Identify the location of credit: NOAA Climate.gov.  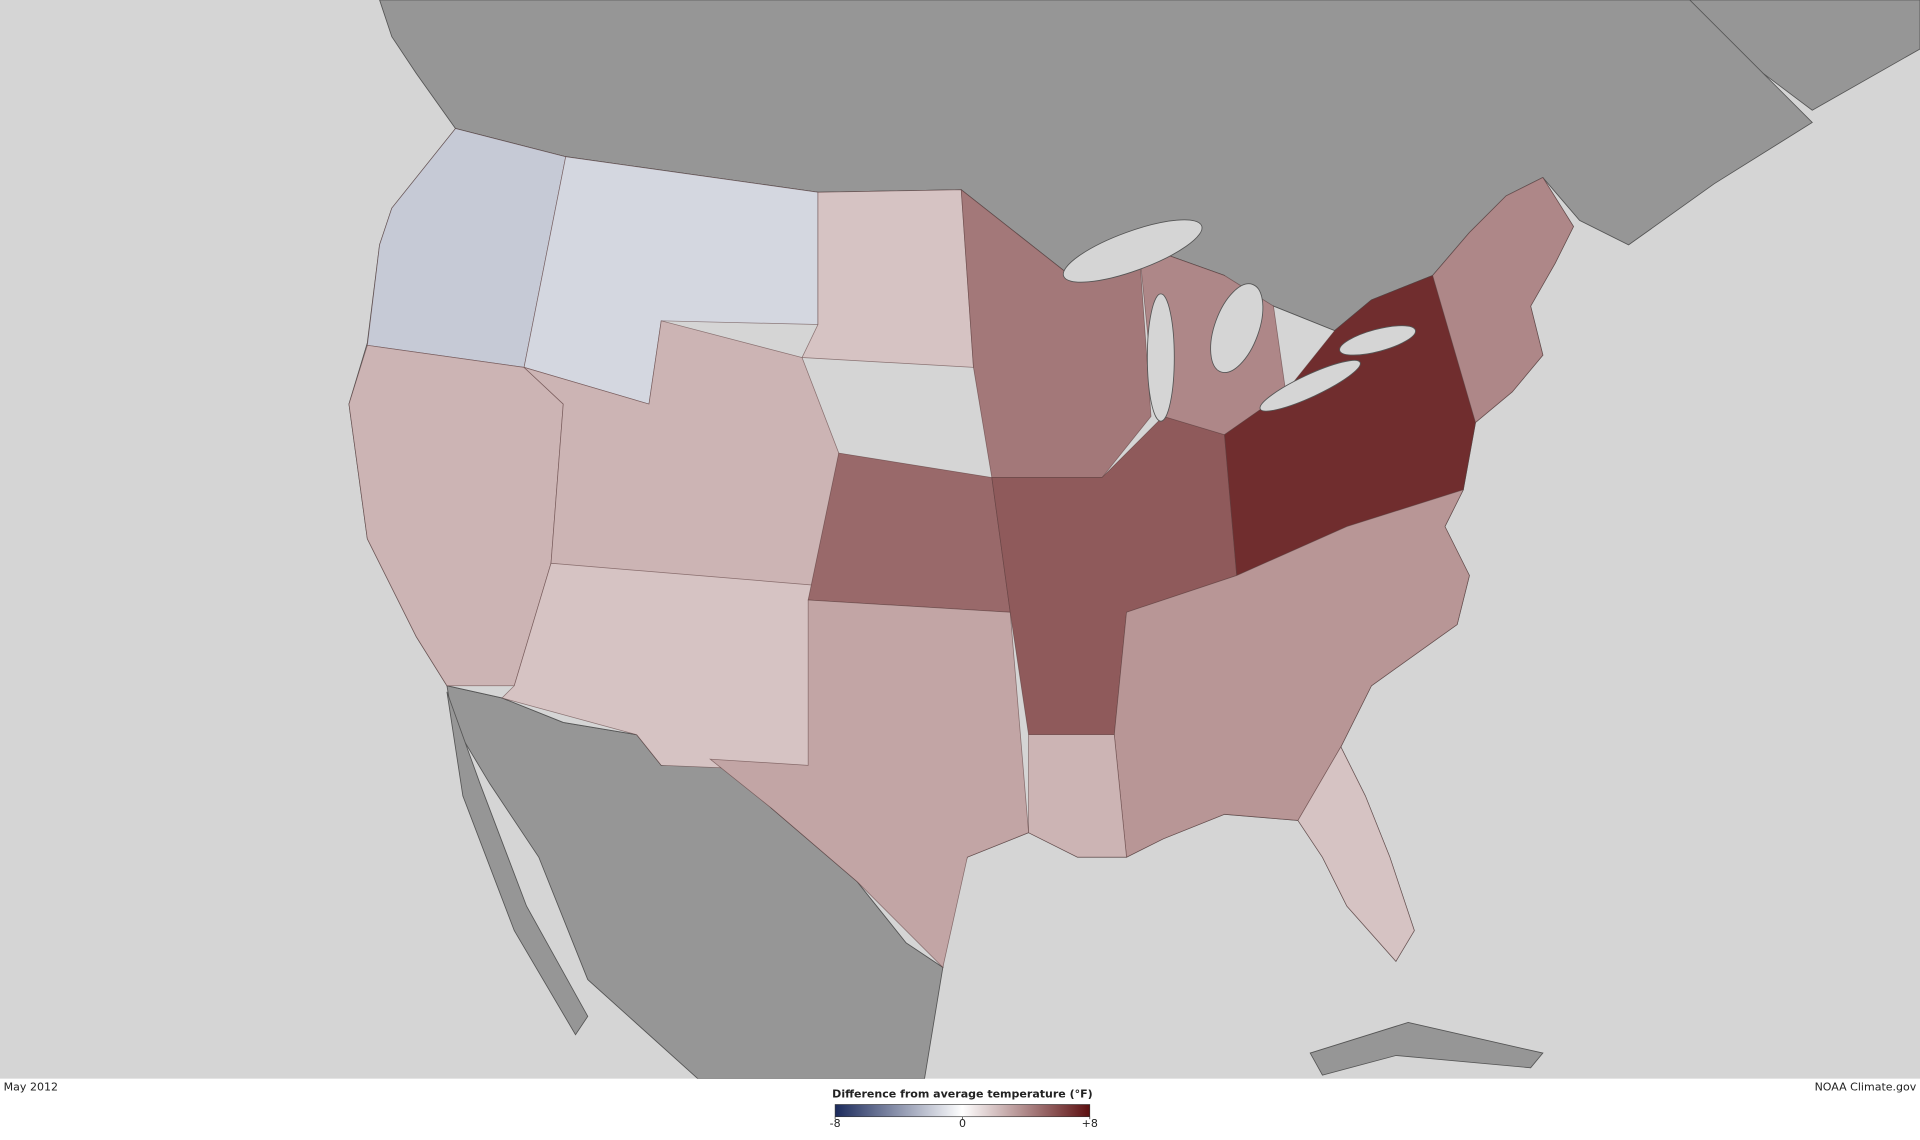
(1866, 1086).